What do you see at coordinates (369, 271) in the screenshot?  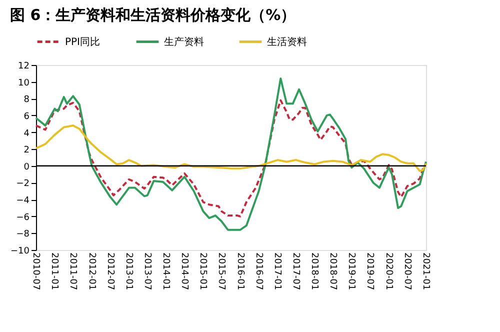 I see `x-tick-label: 2019-07` at bounding box center [369, 271].